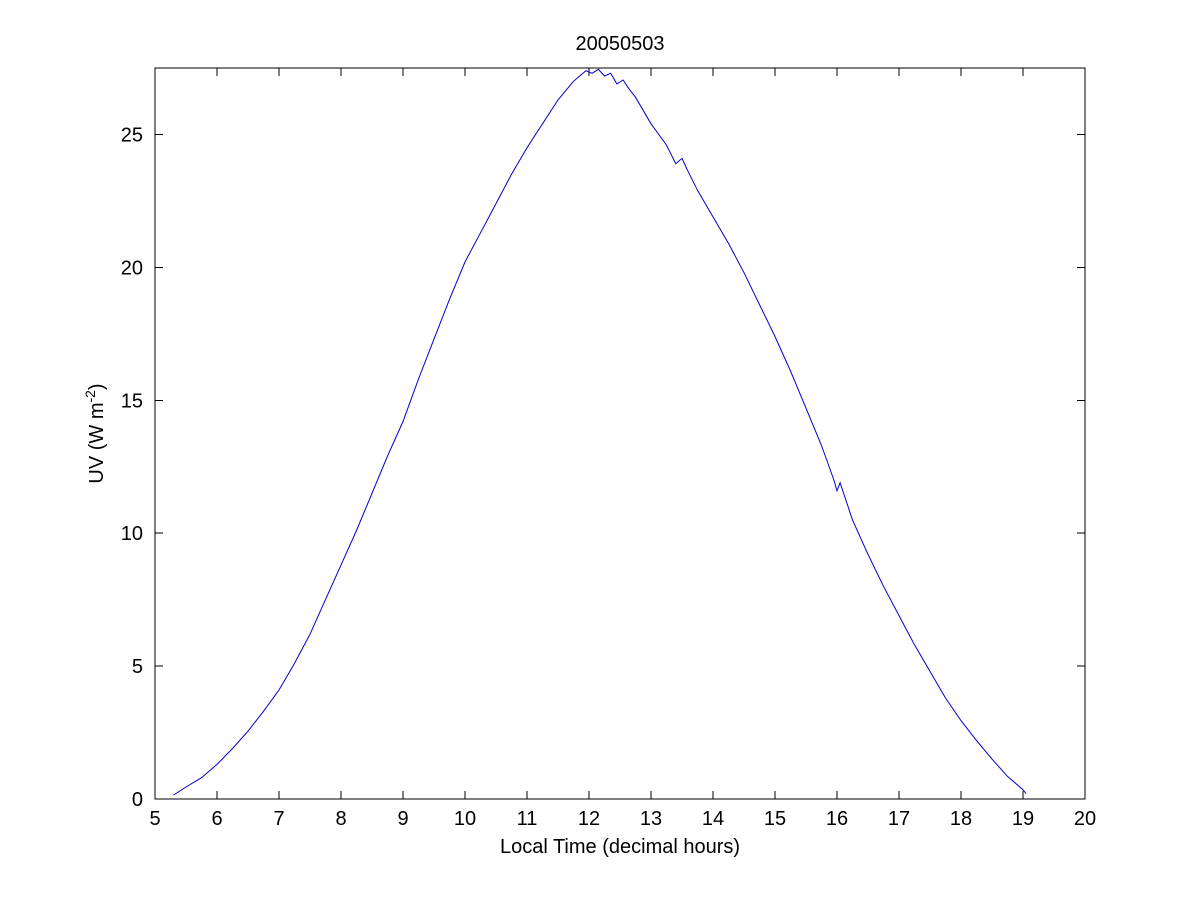 The width and height of the screenshot is (1200, 900). I want to click on y-tick-label: 15, so click(132, 401).